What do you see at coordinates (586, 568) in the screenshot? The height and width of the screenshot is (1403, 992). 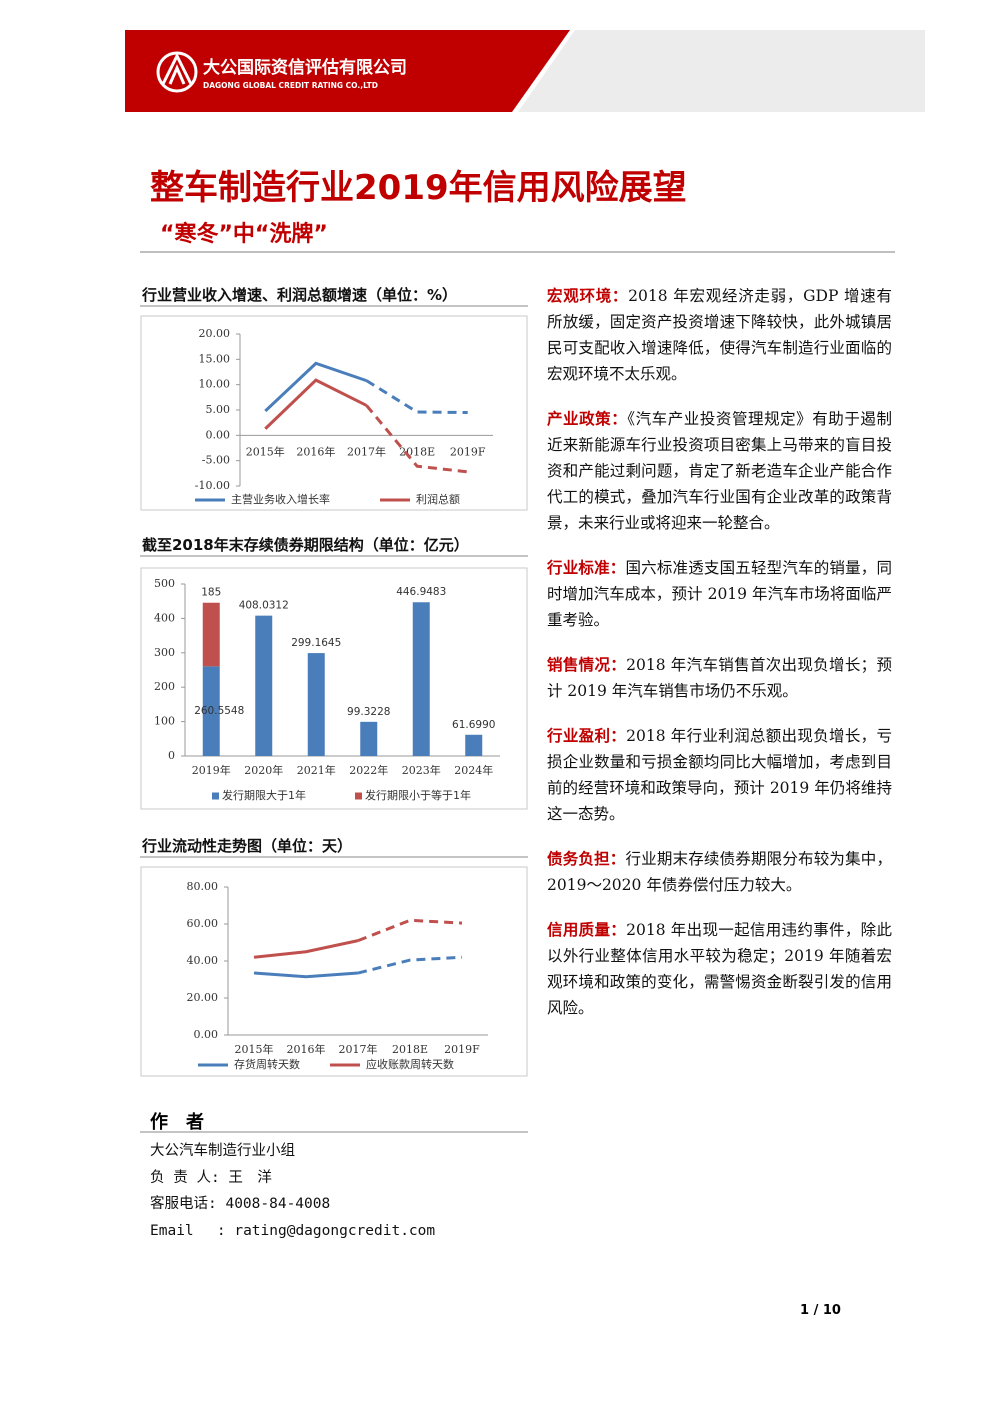 I see `section-heading: 行业标准：` at bounding box center [586, 568].